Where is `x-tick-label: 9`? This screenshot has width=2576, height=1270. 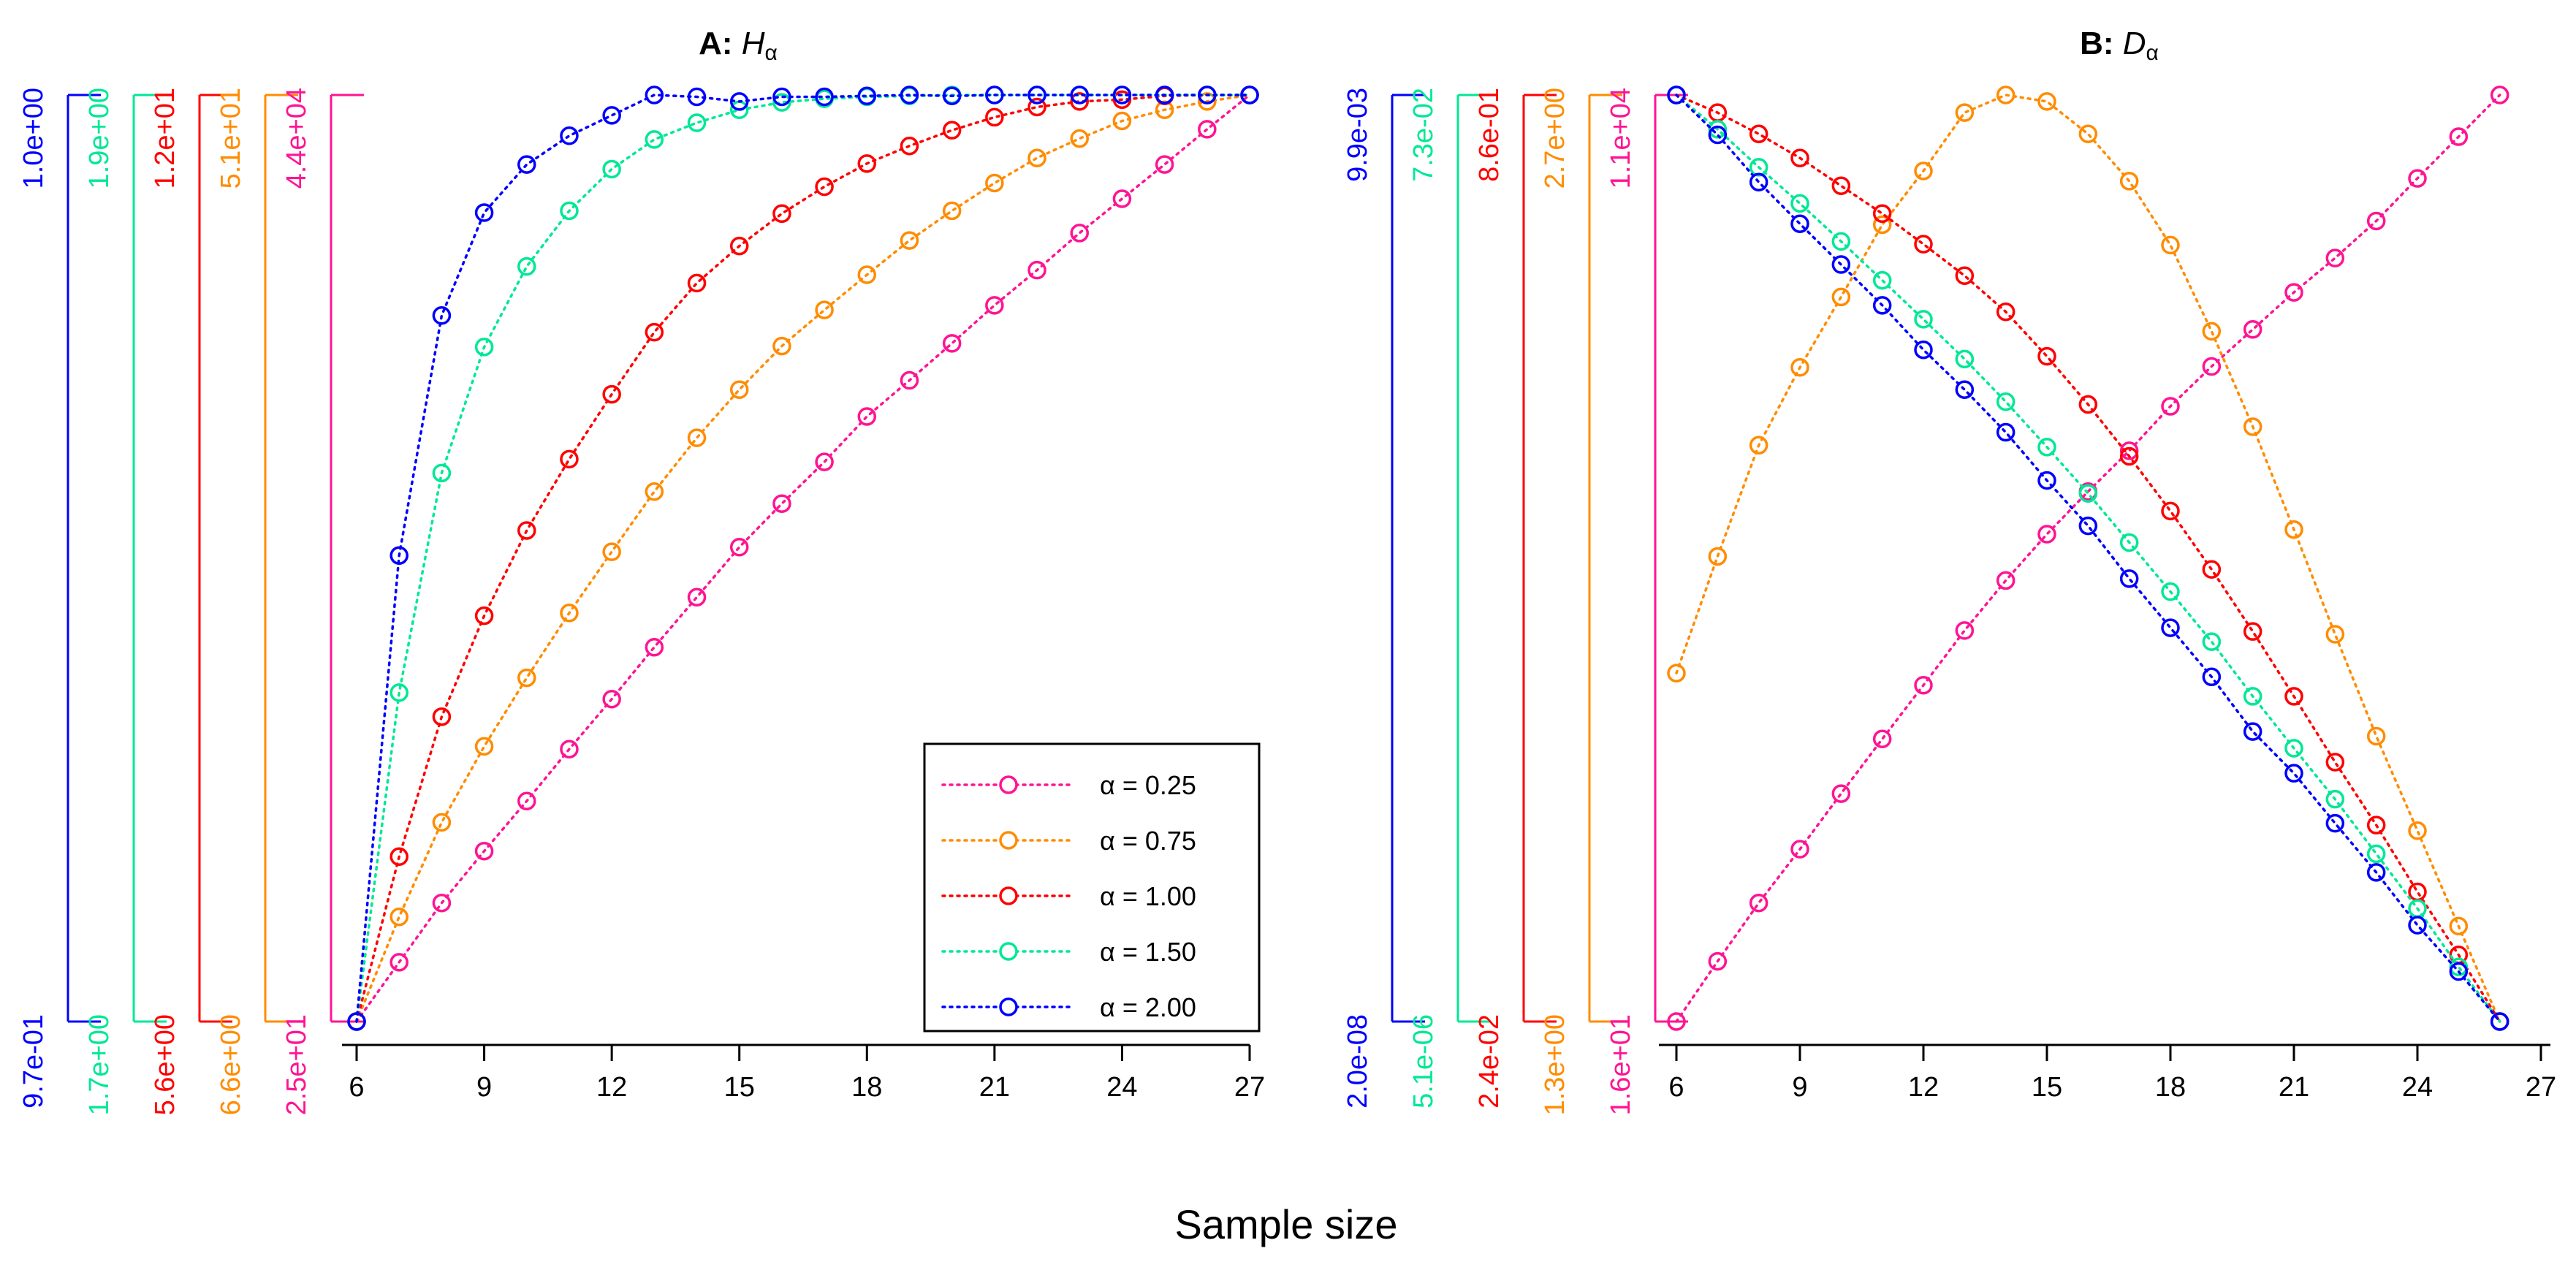 x-tick-label: 9 is located at coordinates (1800, 1087).